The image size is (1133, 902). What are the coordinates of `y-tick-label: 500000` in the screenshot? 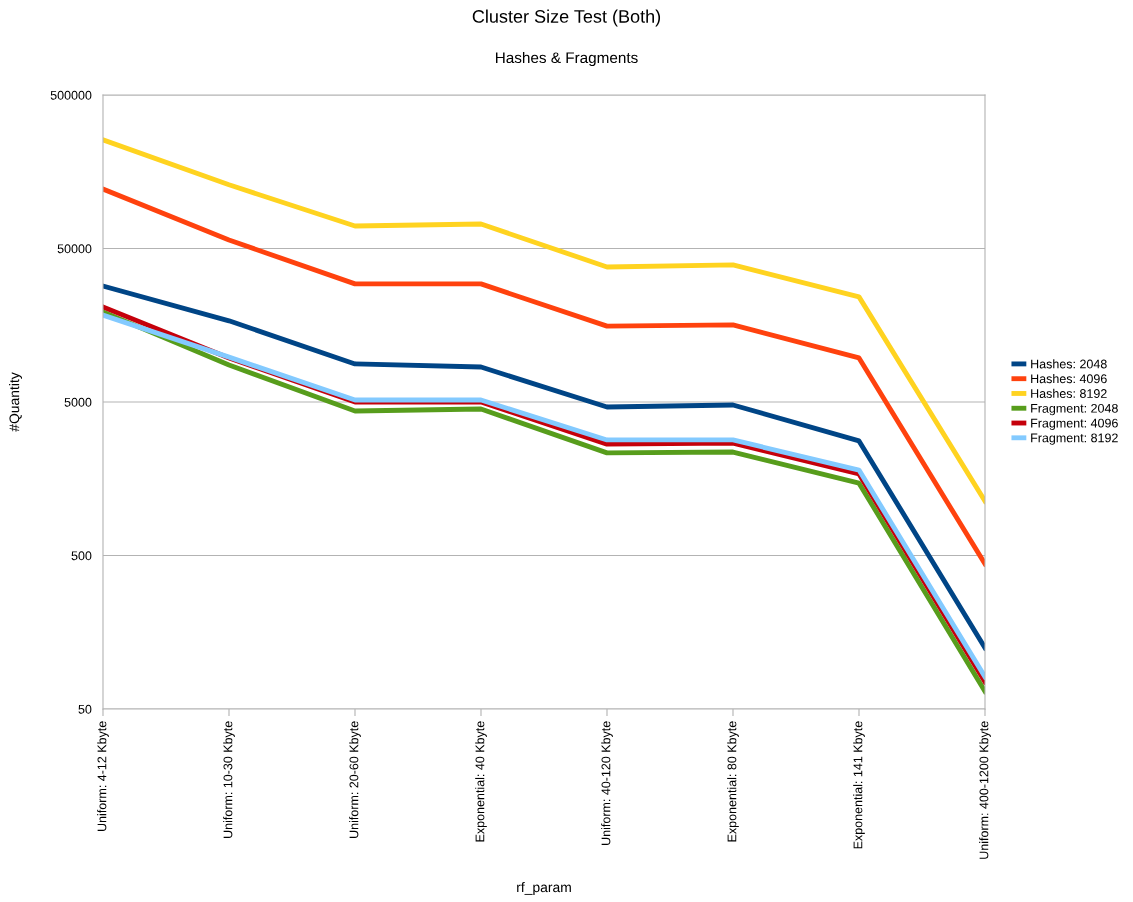 It's located at (71, 95).